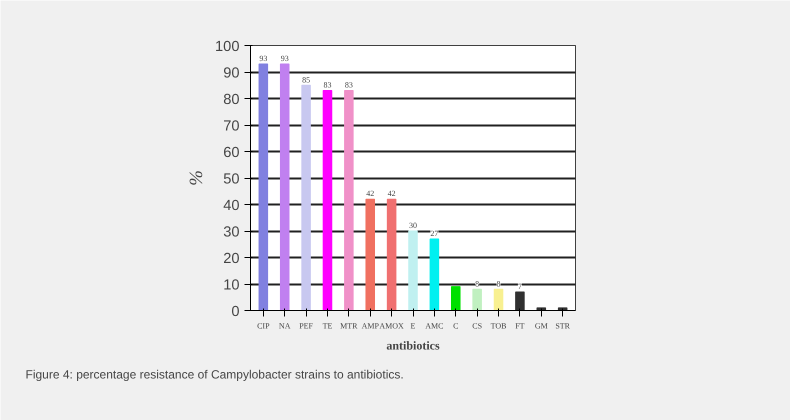 The image size is (790, 420). Describe the element at coordinates (391, 326) in the screenshot. I see `x-tick-label: AMOX` at that location.